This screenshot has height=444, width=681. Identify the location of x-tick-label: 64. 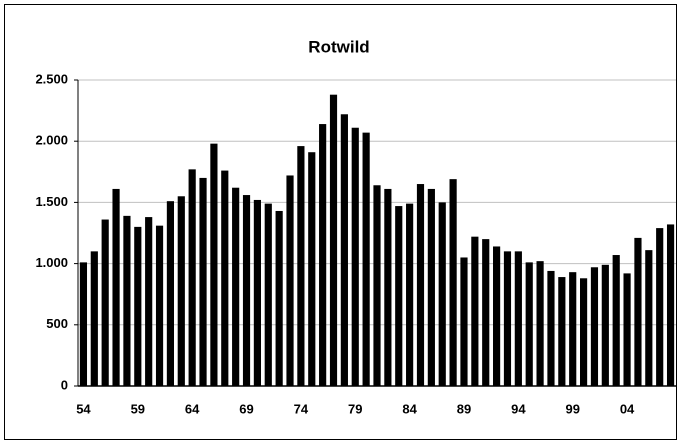
(192, 408).